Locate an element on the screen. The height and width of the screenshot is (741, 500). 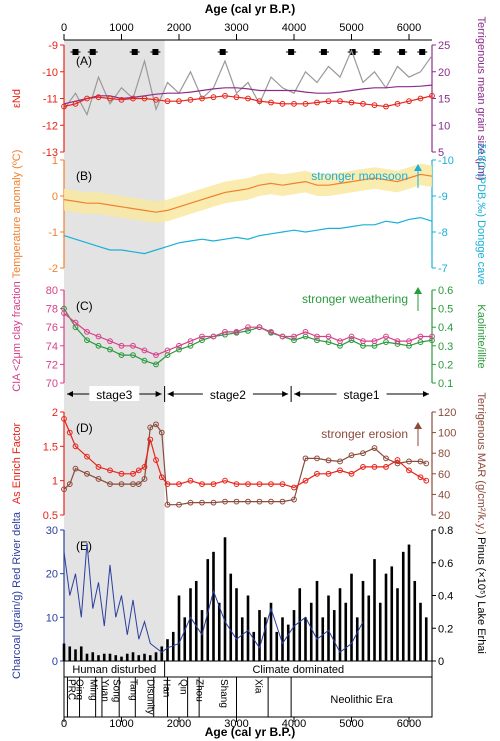
dynasty-label: Qing is located at coordinates (78, 689).